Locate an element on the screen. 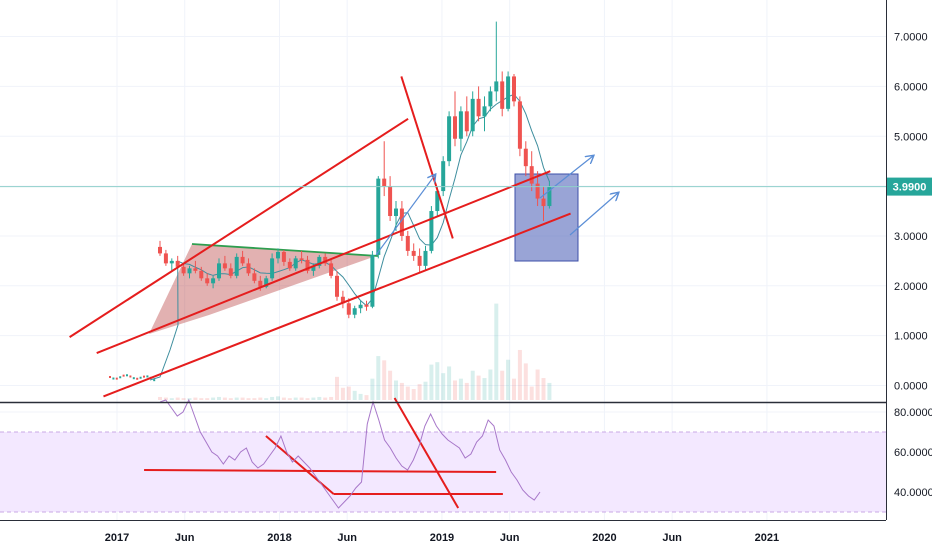 The height and width of the screenshot is (555, 932). last-price-label: 3.9900 is located at coordinates (910, 188).